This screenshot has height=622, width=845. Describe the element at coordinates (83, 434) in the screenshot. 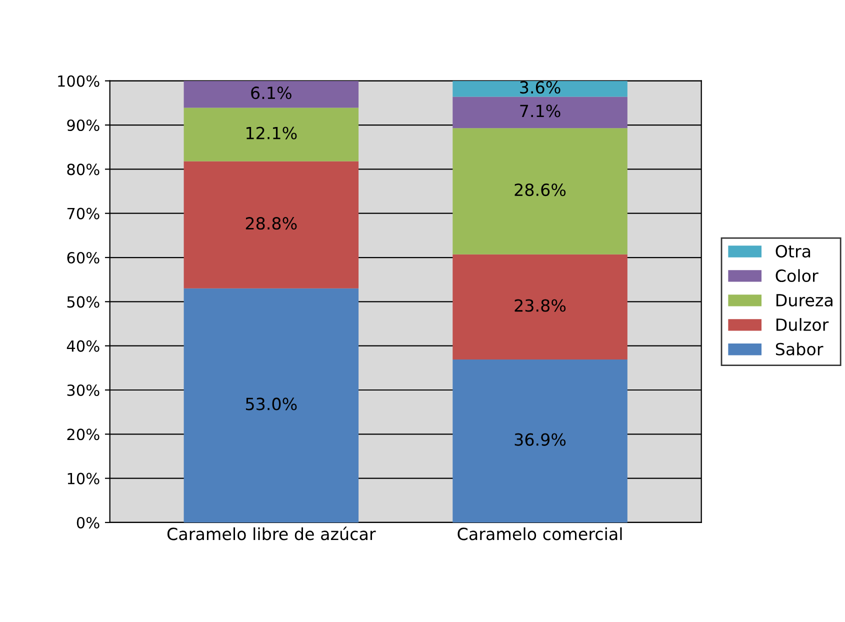

I see `y-tick-label: 20%` at that location.